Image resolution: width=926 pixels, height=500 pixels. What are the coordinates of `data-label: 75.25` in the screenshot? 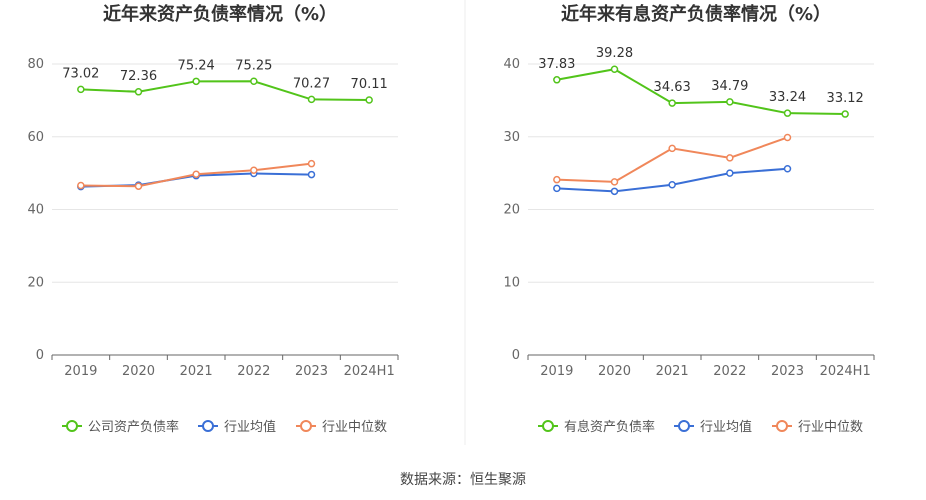 It's located at (253, 65).